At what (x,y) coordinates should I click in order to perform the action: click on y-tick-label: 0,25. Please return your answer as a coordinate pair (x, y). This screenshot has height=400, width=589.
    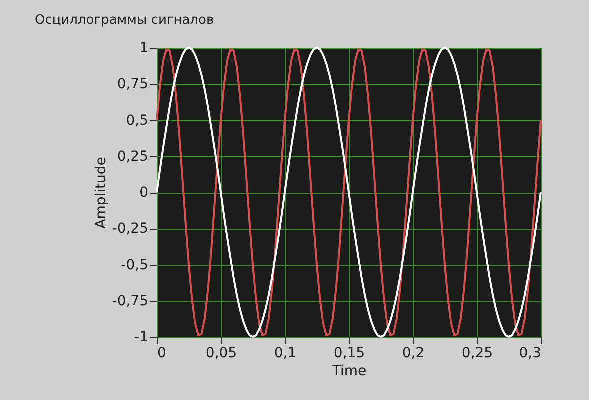
    Looking at the image, I should click on (132, 156).